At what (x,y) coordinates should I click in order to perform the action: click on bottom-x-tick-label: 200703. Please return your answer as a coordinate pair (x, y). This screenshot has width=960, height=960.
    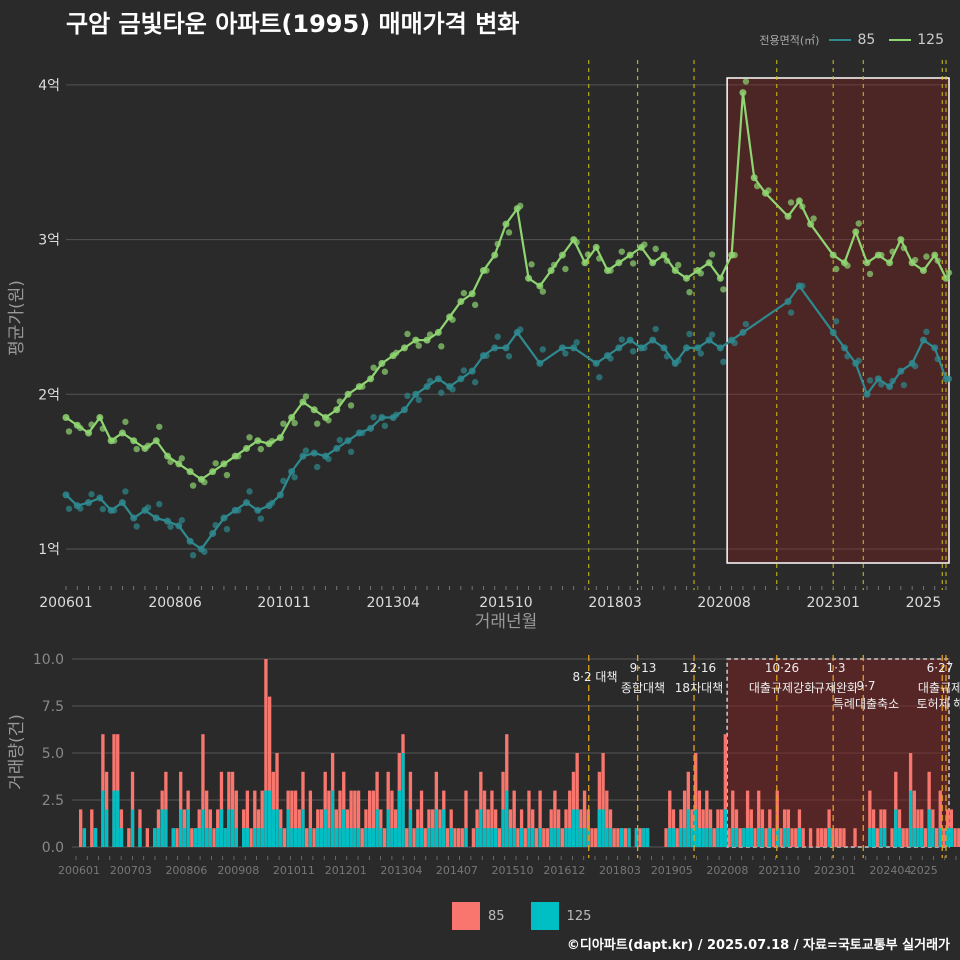
    Looking at the image, I should click on (131, 870).